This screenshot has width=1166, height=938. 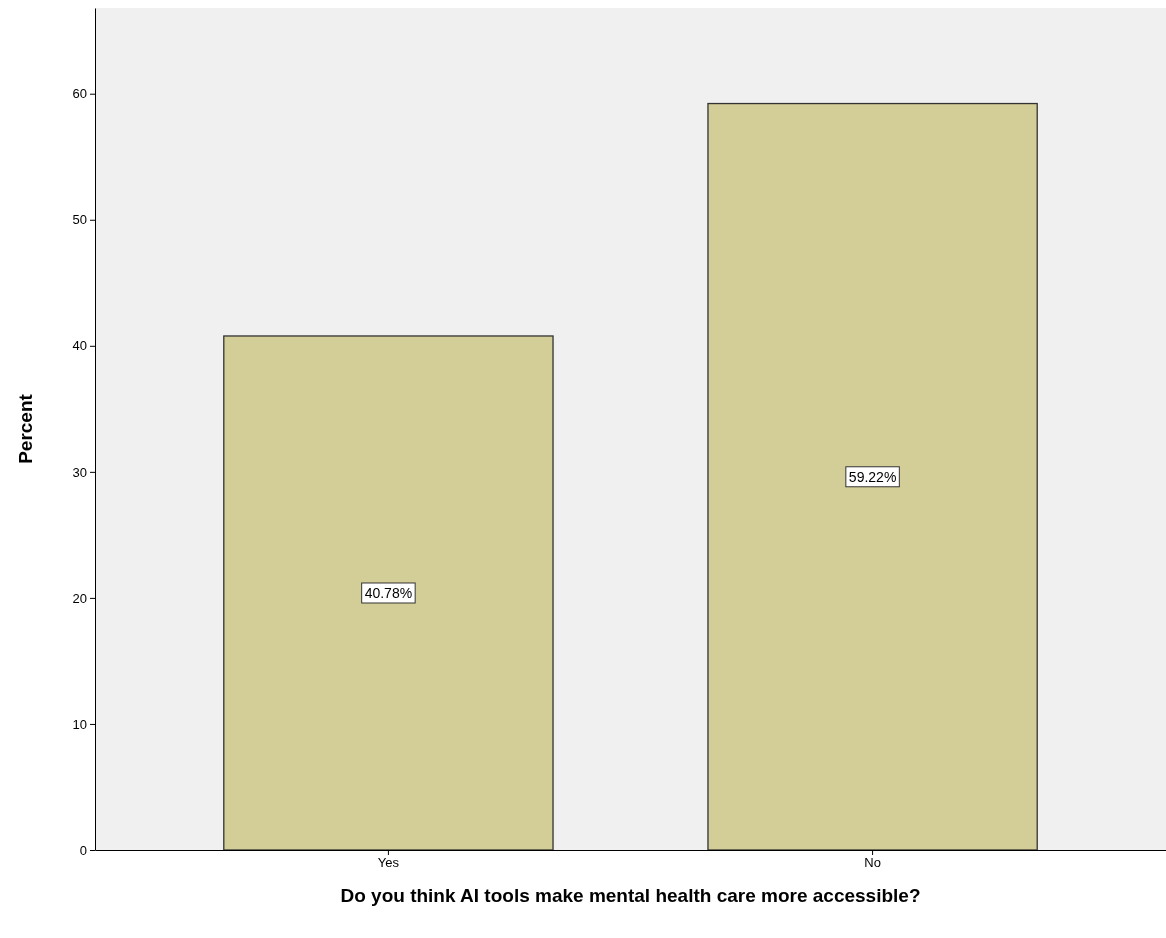 What do you see at coordinates (872, 863) in the screenshot?
I see `x-tick-label: No` at bounding box center [872, 863].